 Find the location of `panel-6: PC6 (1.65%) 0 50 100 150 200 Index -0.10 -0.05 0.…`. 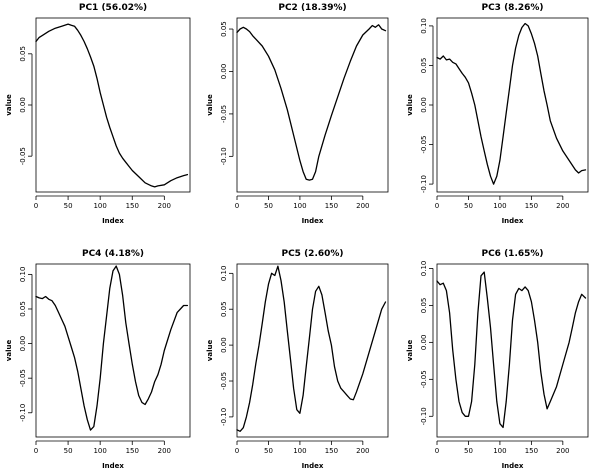

panel-6: PC6 (1.65%) 0 50 100 150 200 Index -0.10 -0.05 0.… is located at coordinates (497, 359).